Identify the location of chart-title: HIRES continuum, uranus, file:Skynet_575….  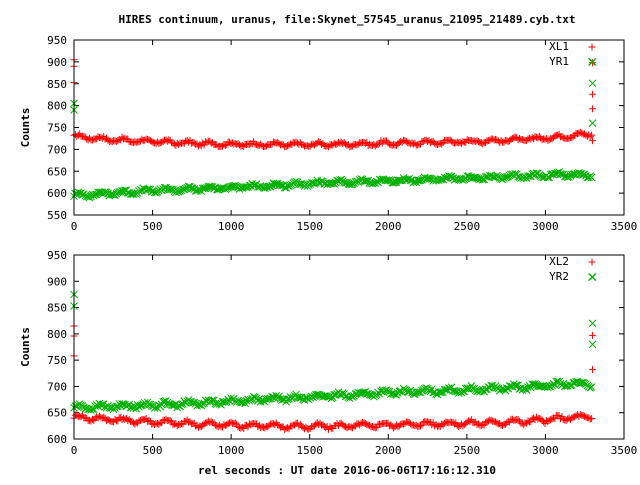
(347, 19).